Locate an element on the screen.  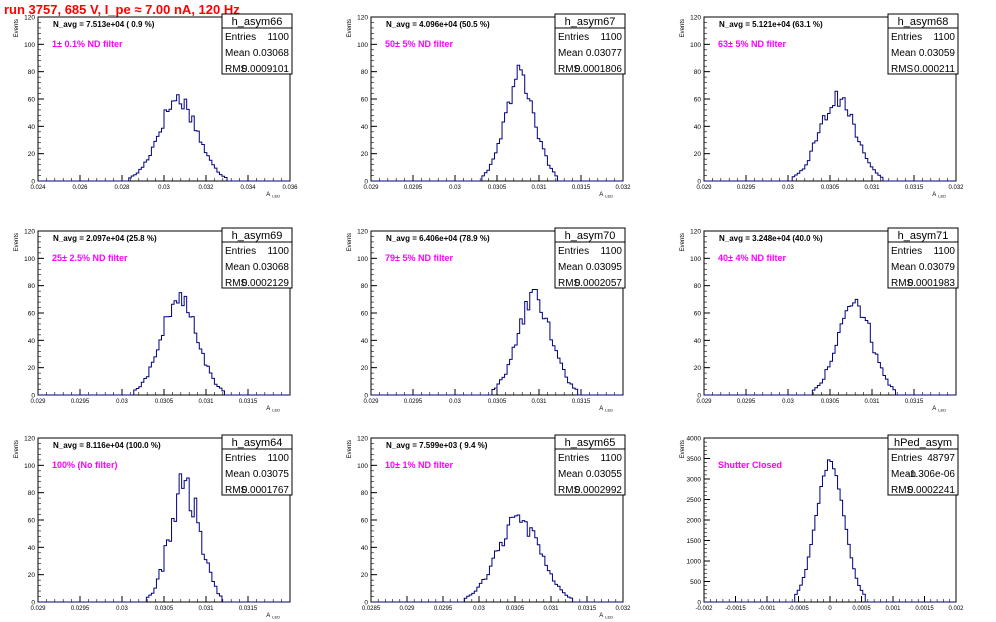
x-tick-label: -0.0005 is located at coordinates (798, 609).